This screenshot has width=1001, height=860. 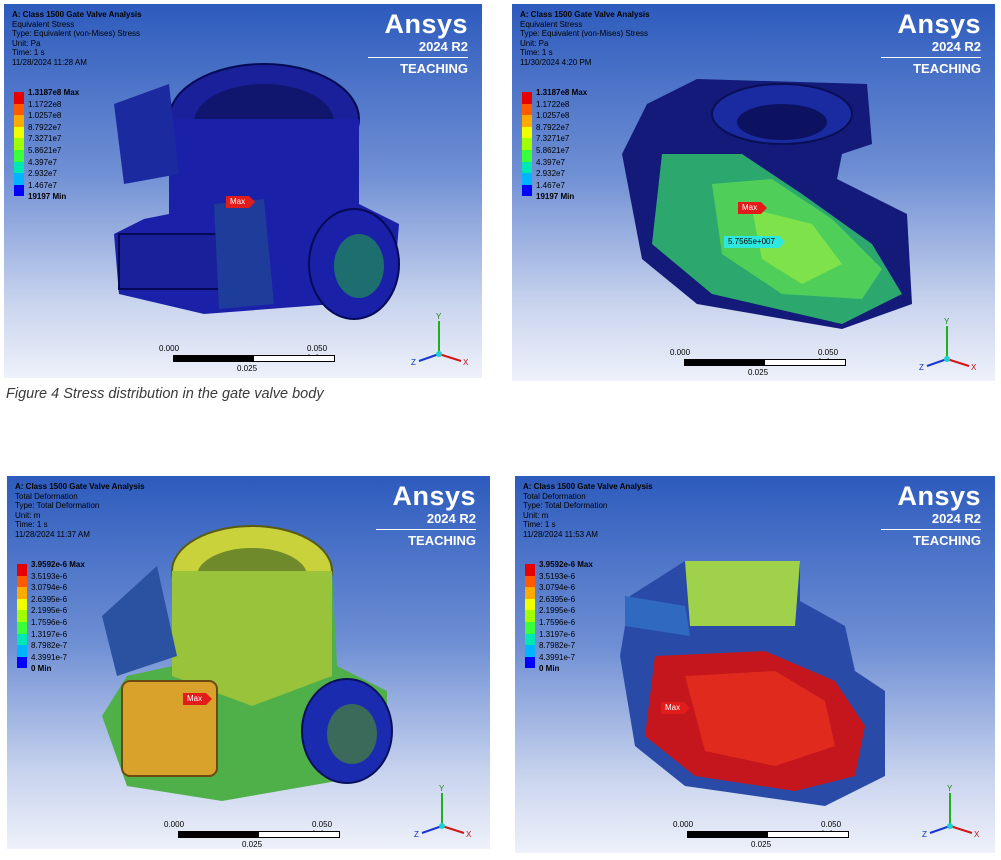 What do you see at coordinates (45, 139) in the screenshot?
I see `legend-label: 7.3271e7` at bounding box center [45, 139].